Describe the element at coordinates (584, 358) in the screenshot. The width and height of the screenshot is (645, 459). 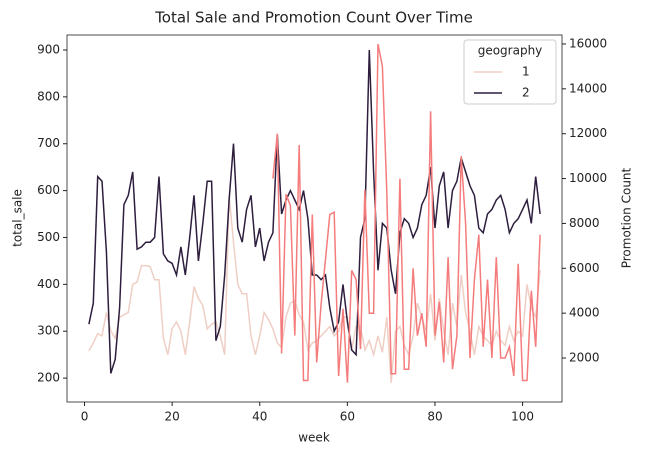
I see `y2-tick-label: 2000` at that location.